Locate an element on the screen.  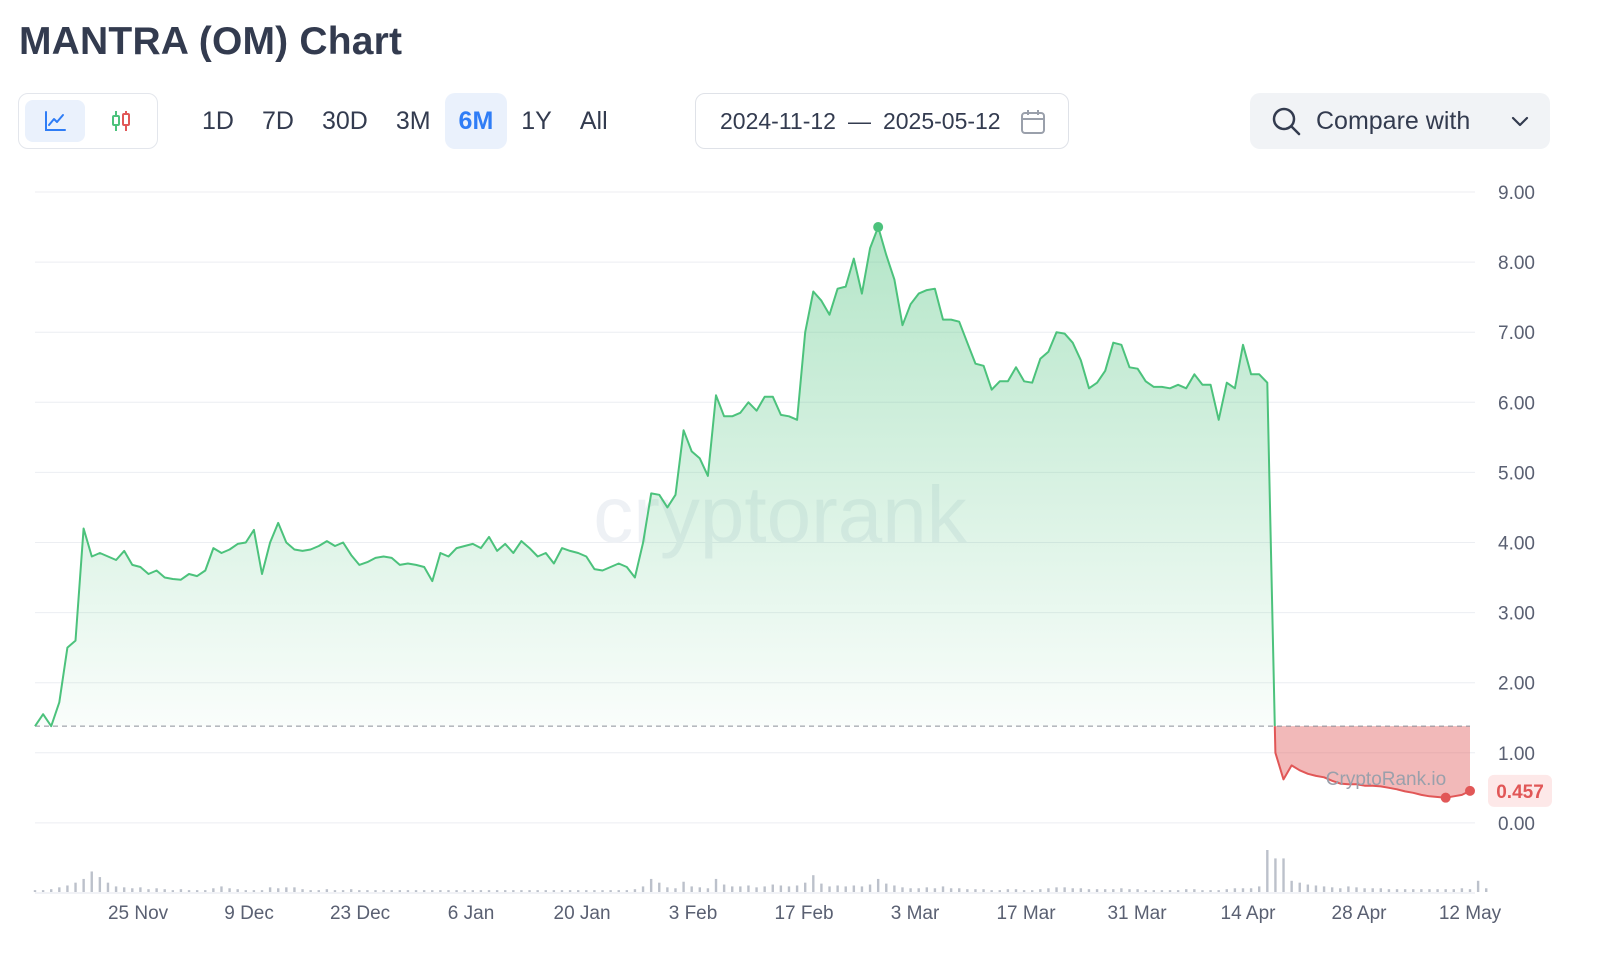
y-tick-label: 9.00 is located at coordinates (1516, 193).